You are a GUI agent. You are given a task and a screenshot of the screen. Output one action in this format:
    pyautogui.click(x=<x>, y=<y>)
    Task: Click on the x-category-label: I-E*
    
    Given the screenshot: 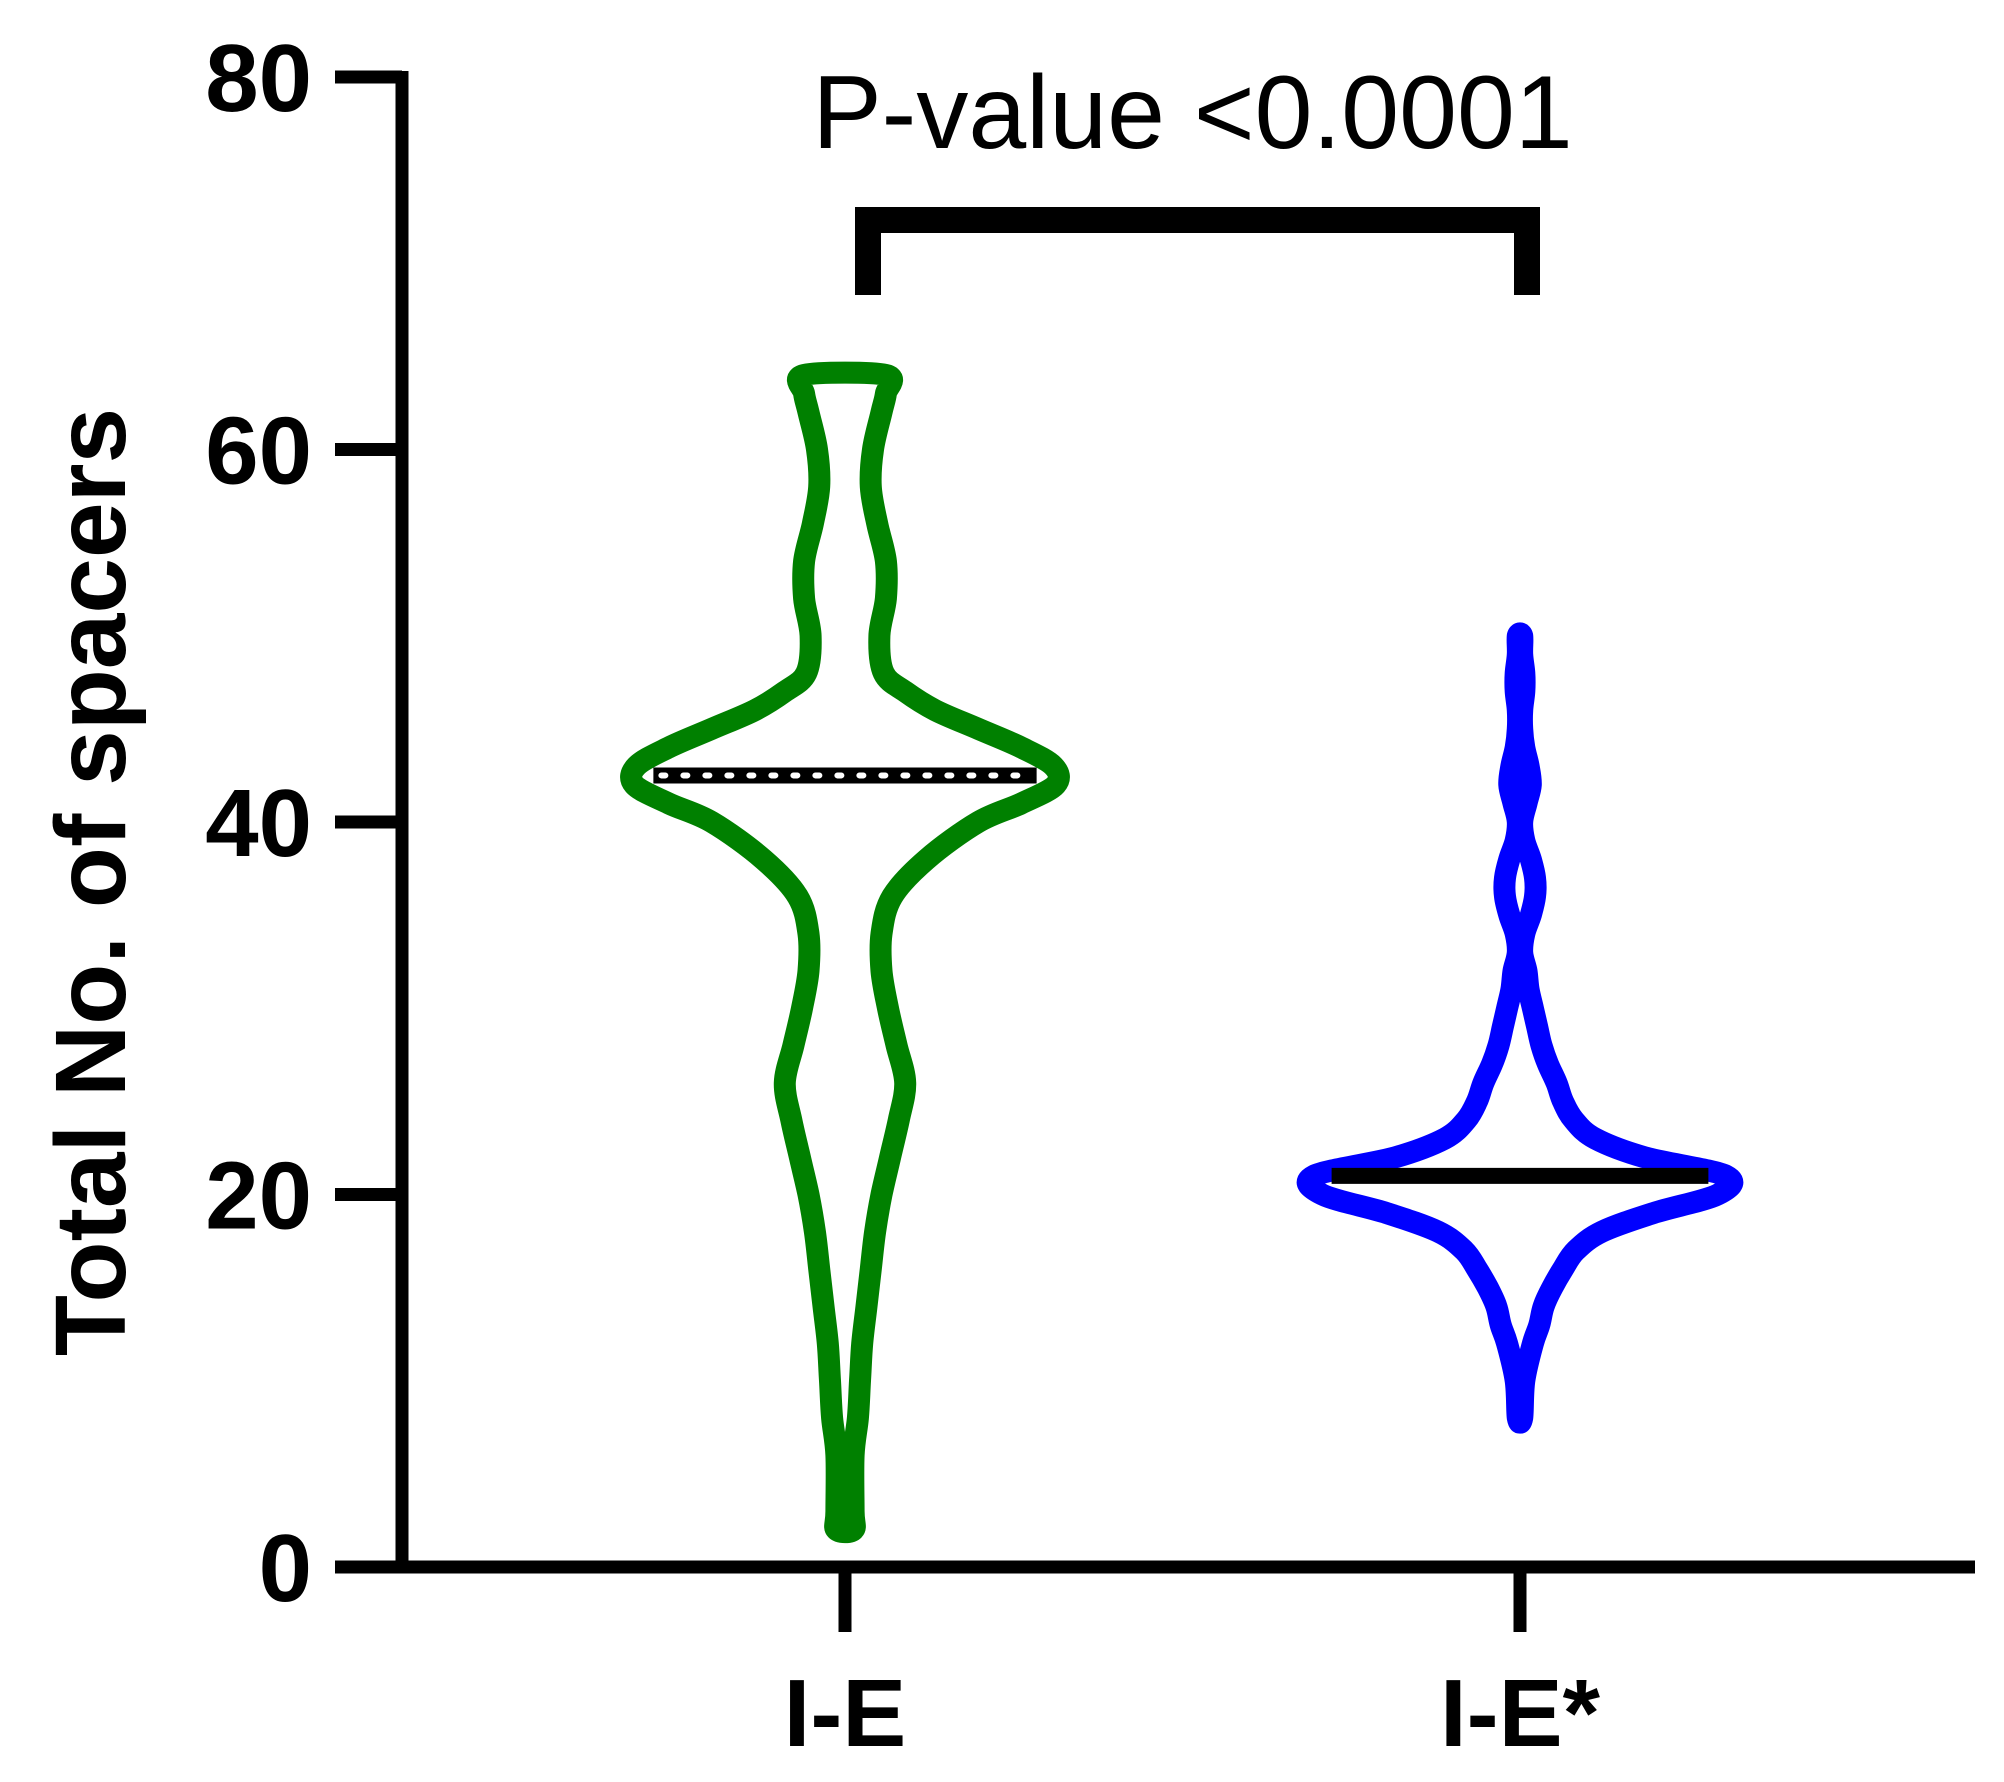 What is the action you would take?
    pyautogui.click(x=1520, y=1713)
    